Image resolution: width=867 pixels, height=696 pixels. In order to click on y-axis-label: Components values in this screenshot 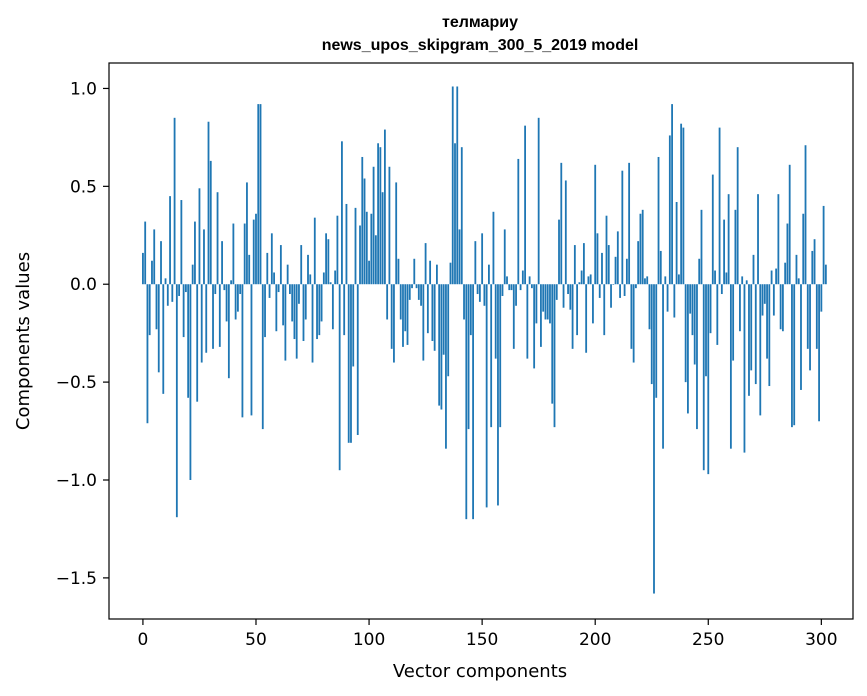, I will do `click(23, 341)`.